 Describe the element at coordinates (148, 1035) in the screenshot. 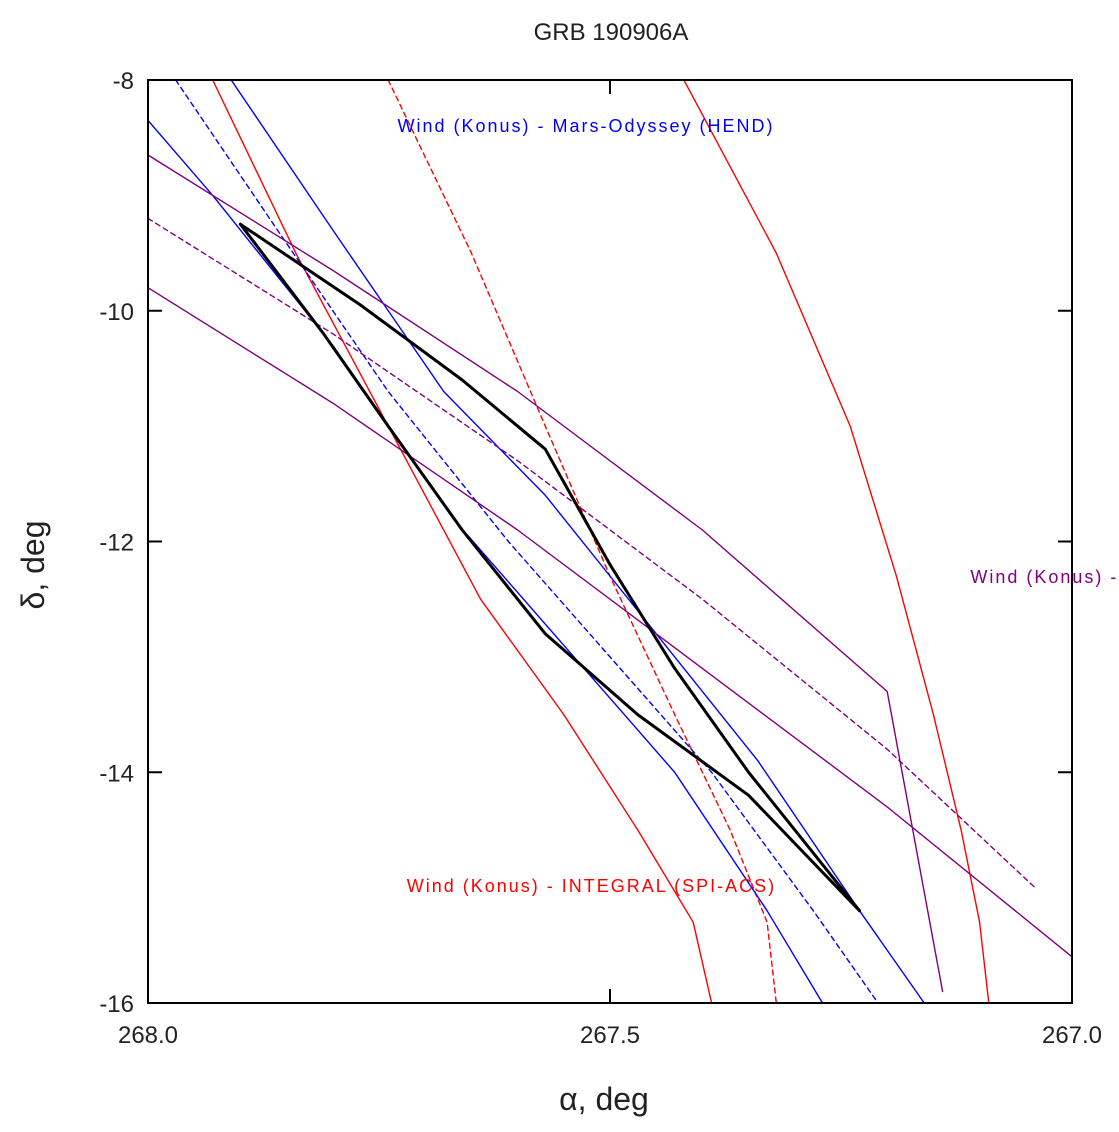

I see `x-tick-label: 268.0` at that location.